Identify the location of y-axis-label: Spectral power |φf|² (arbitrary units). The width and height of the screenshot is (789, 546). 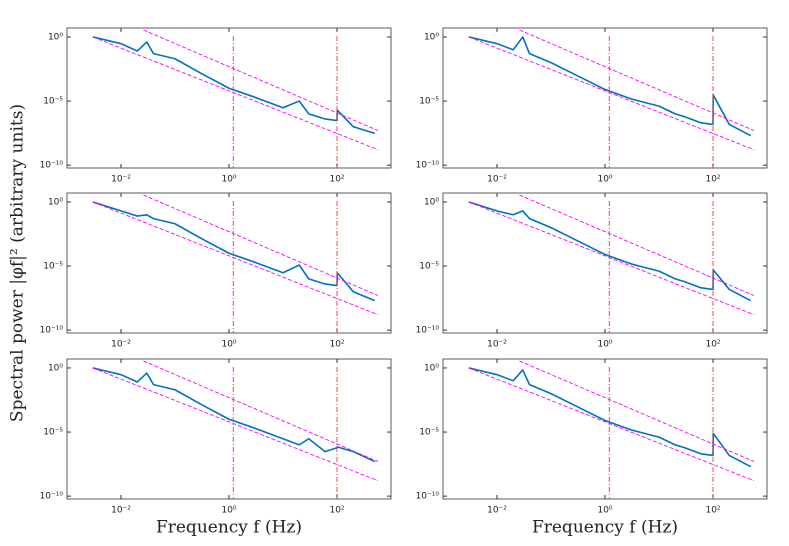
(18, 263).